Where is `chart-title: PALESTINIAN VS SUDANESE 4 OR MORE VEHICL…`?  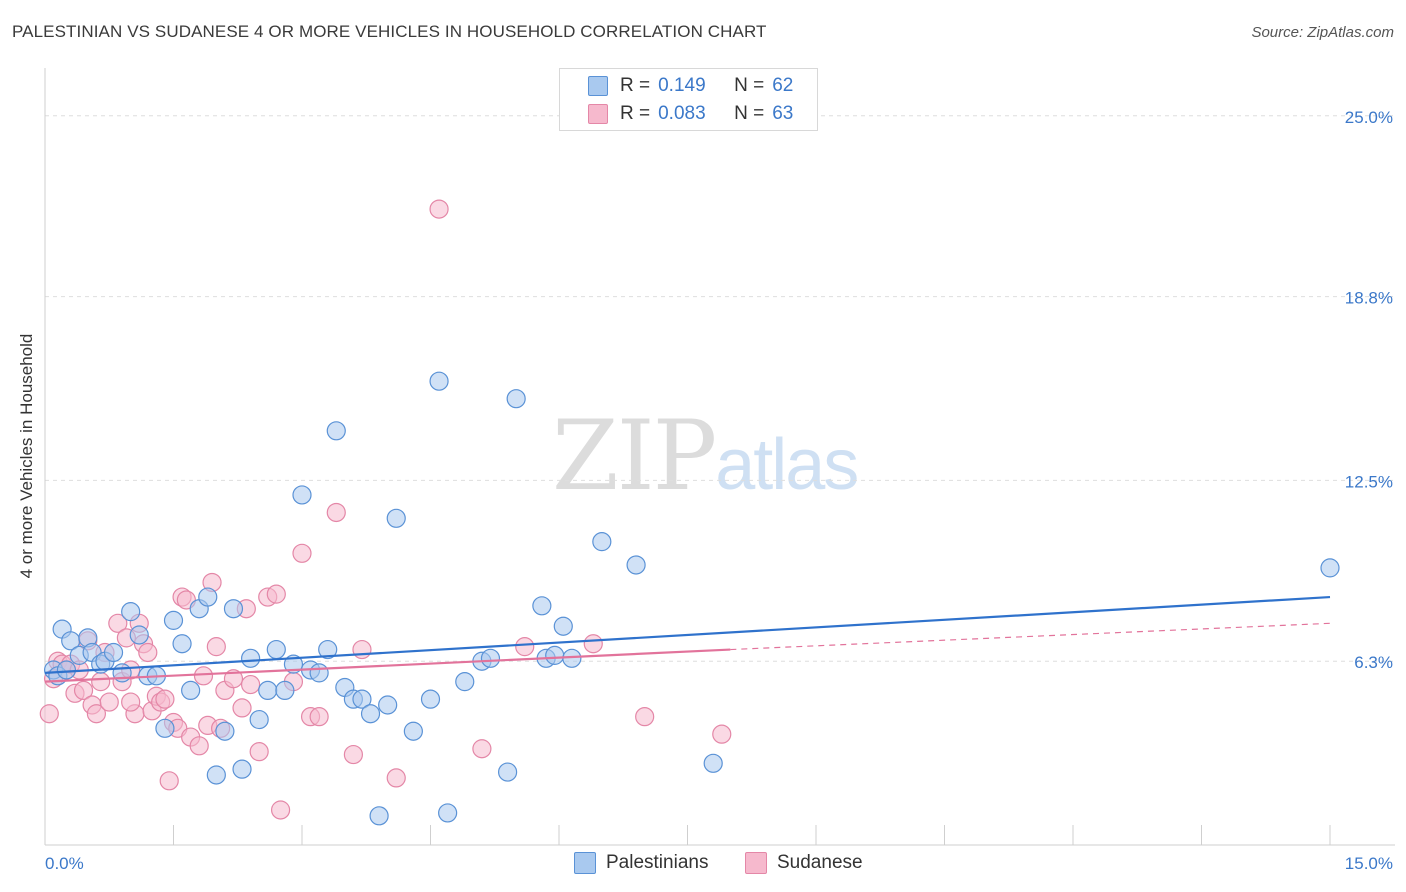 chart-title: PALESTINIAN VS SUDANESE 4 OR MORE VEHICL… is located at coordinates (389, 31).